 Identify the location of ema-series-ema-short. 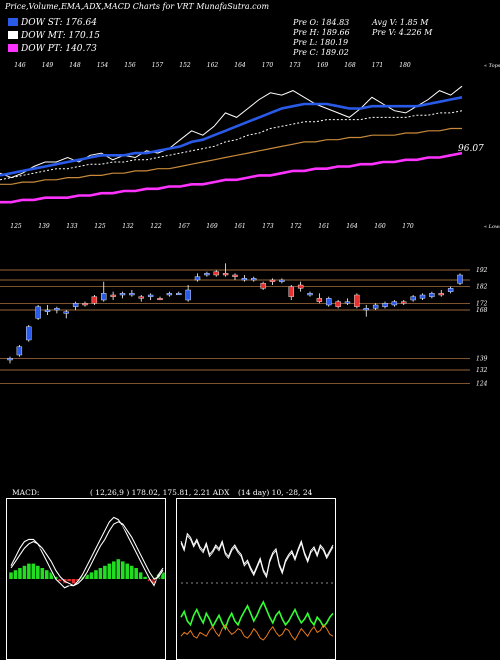
(231, 136).